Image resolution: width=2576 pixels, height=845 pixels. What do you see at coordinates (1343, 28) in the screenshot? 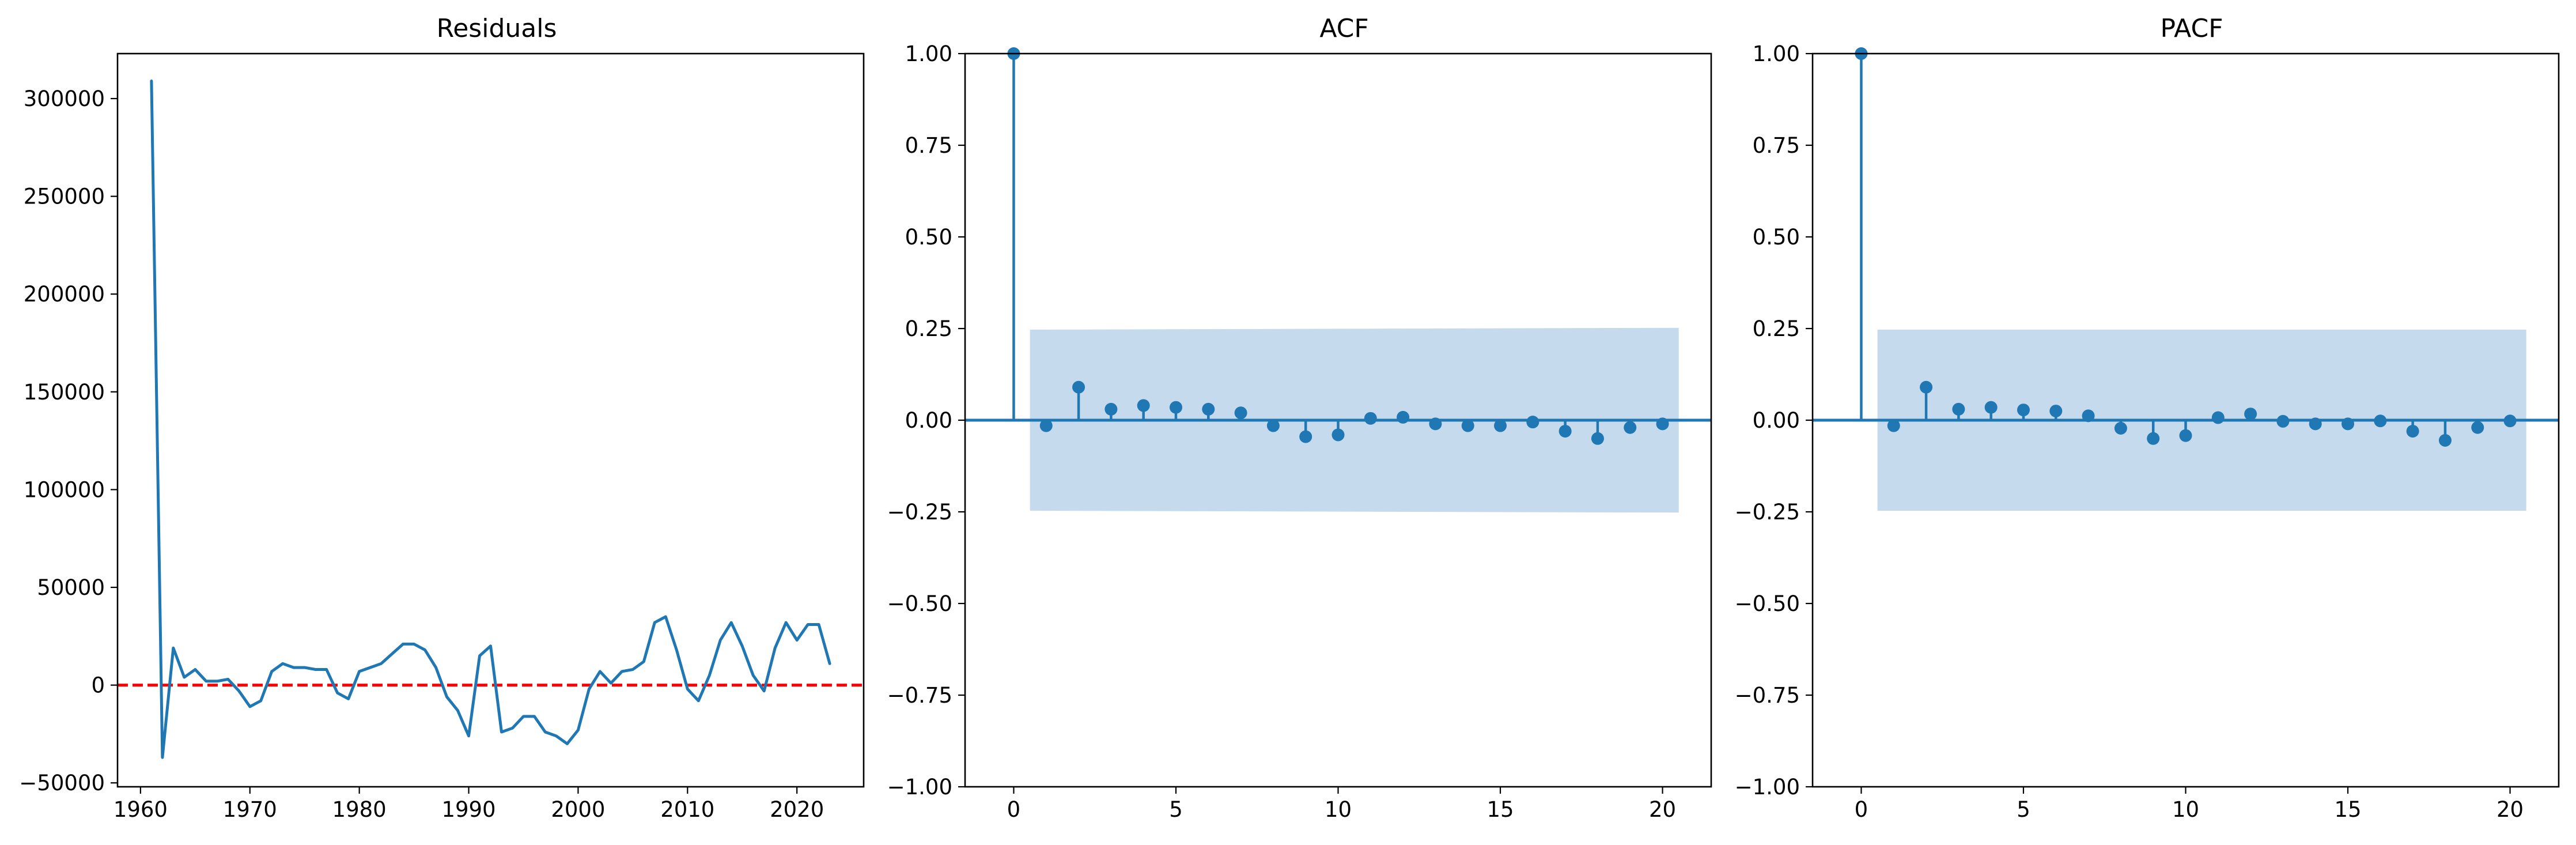
I see `acf-title: ACF` at bounding box center [1343, 28].